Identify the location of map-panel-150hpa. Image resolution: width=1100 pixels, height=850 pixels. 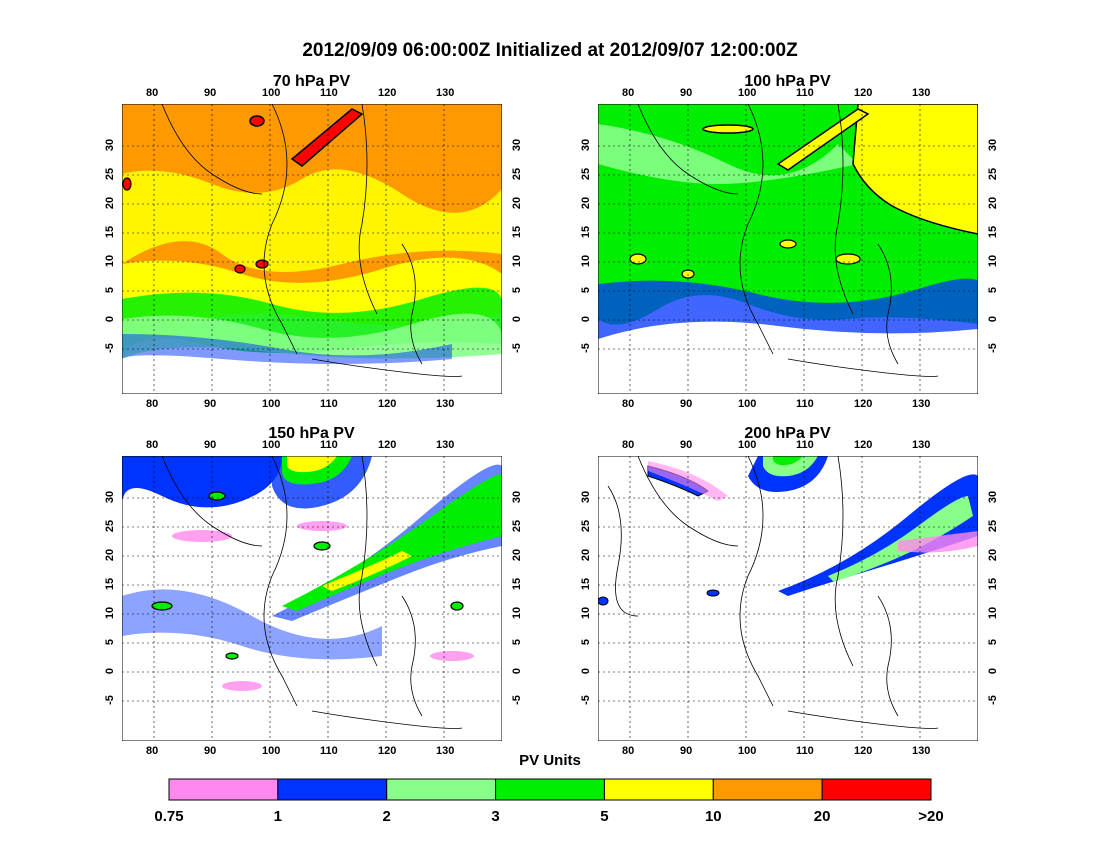
(312, 598).